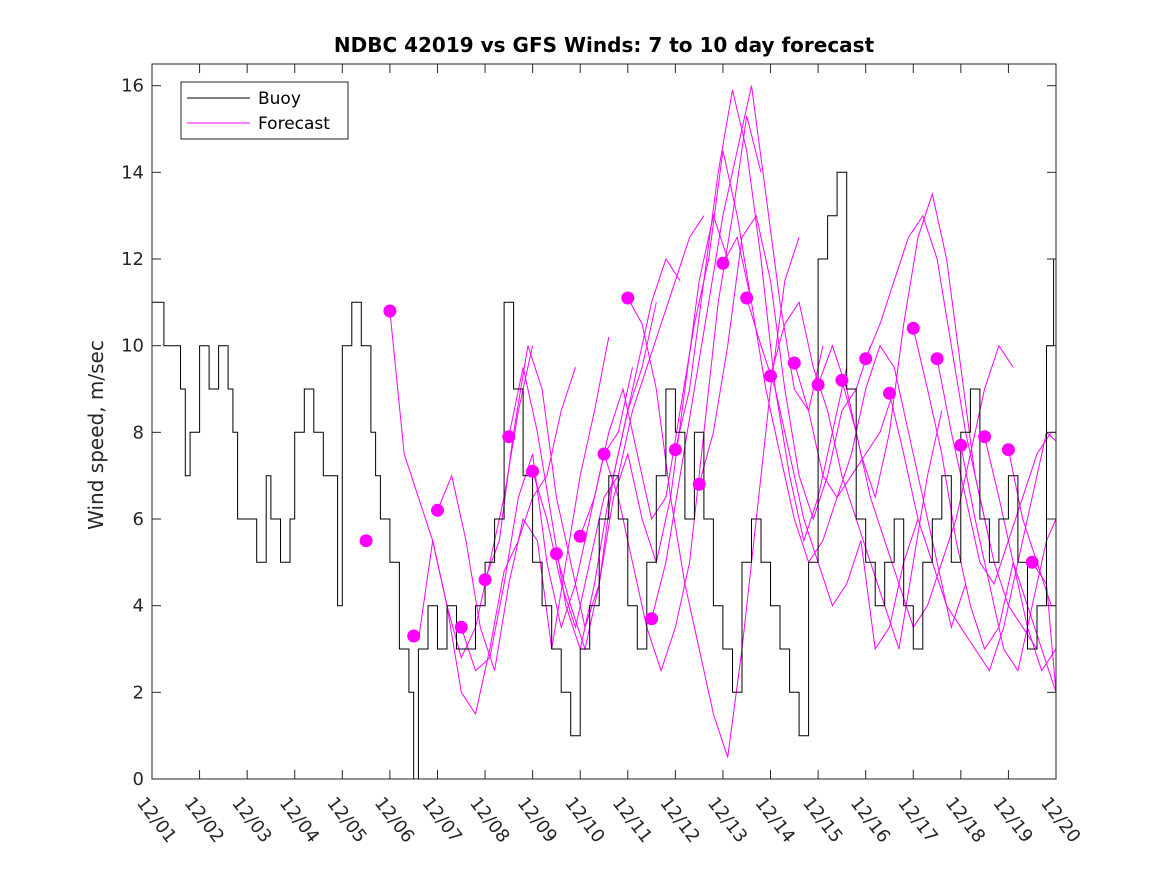 This screenshot has width=1167, height=875. I want to click on y-tick-label: 0, so click(138, 779).